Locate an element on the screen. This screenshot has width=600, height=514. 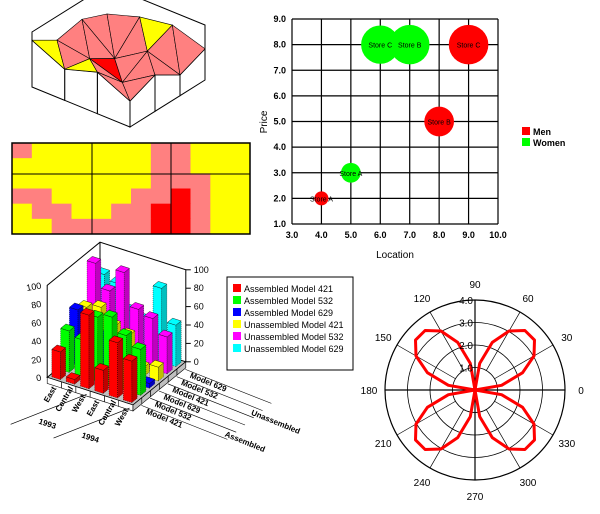
bubble-y-tick: 3.0 is located at coordinates (279, 173).